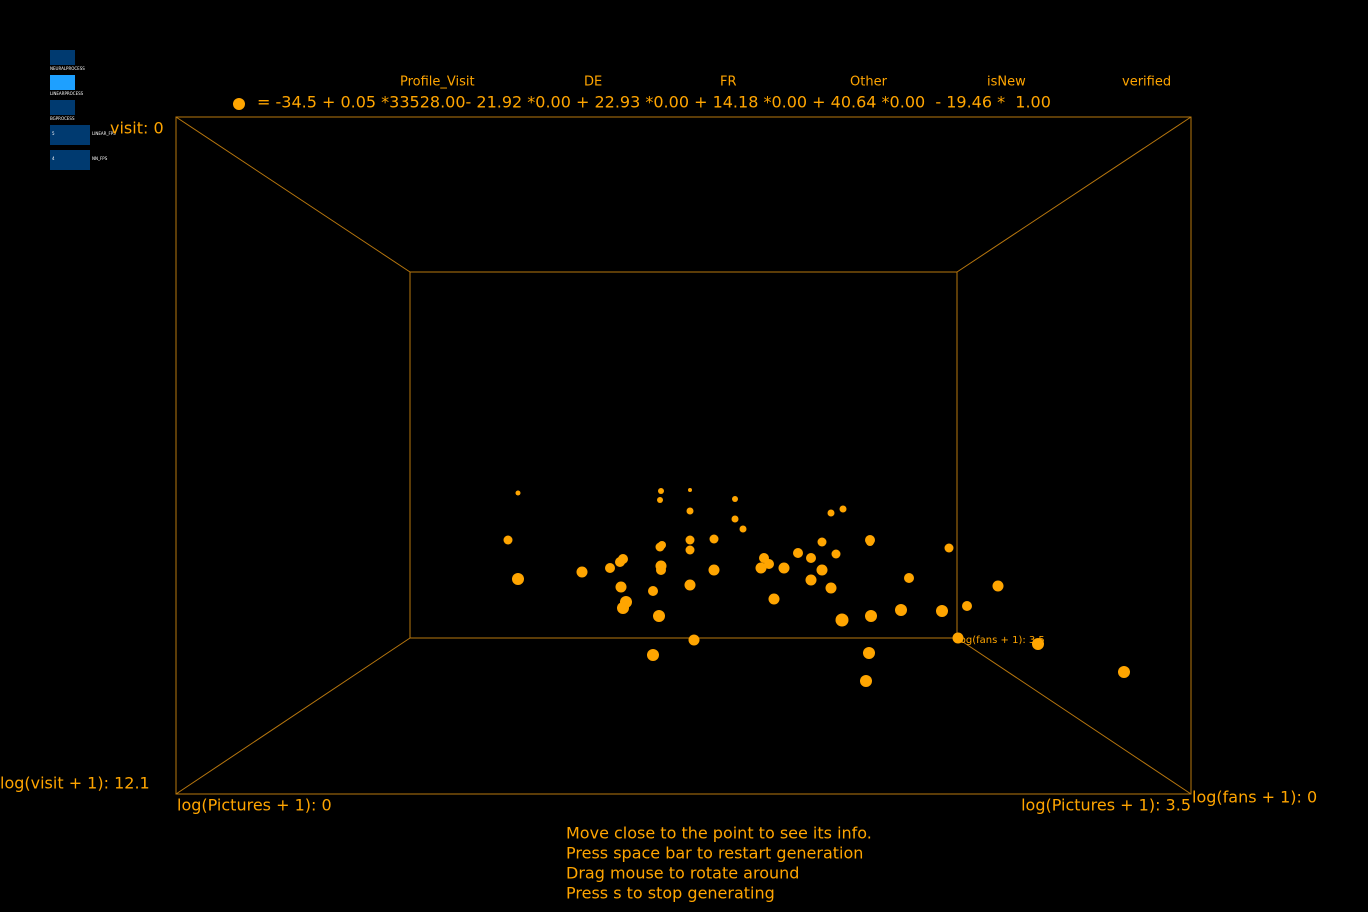  What do you see at coordinates (682, 873) in the screenshot?
I see `instruction: Drag mouse to rotate around` at bounding box center [682, 873].